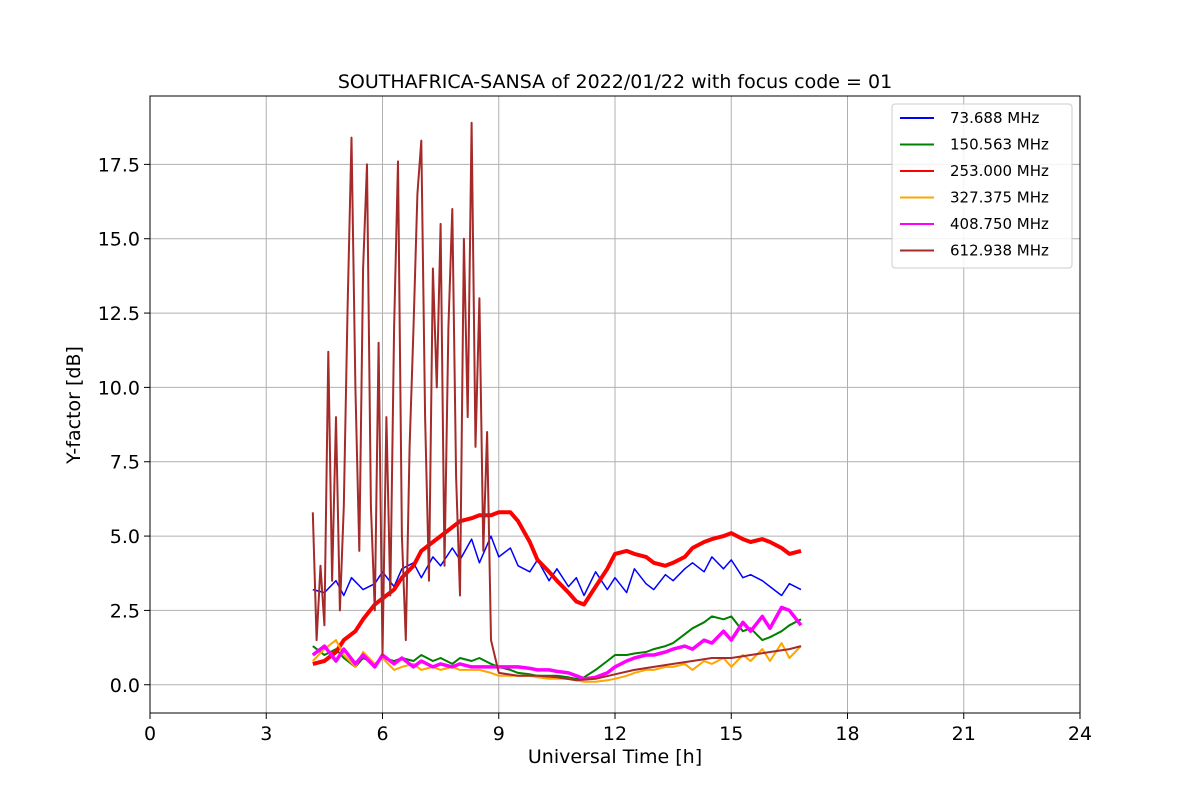 The width and height of the screenshot is (1200, 800). I want to click on legend-box, so click(982, 186).